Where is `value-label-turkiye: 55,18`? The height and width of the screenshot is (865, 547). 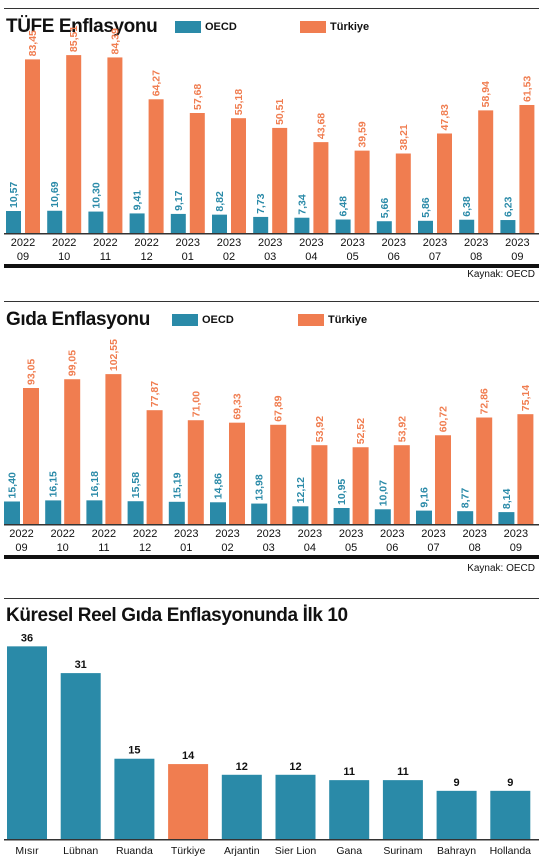
value-label-turkiye: 55,18 is located at coordinates (239, 102).